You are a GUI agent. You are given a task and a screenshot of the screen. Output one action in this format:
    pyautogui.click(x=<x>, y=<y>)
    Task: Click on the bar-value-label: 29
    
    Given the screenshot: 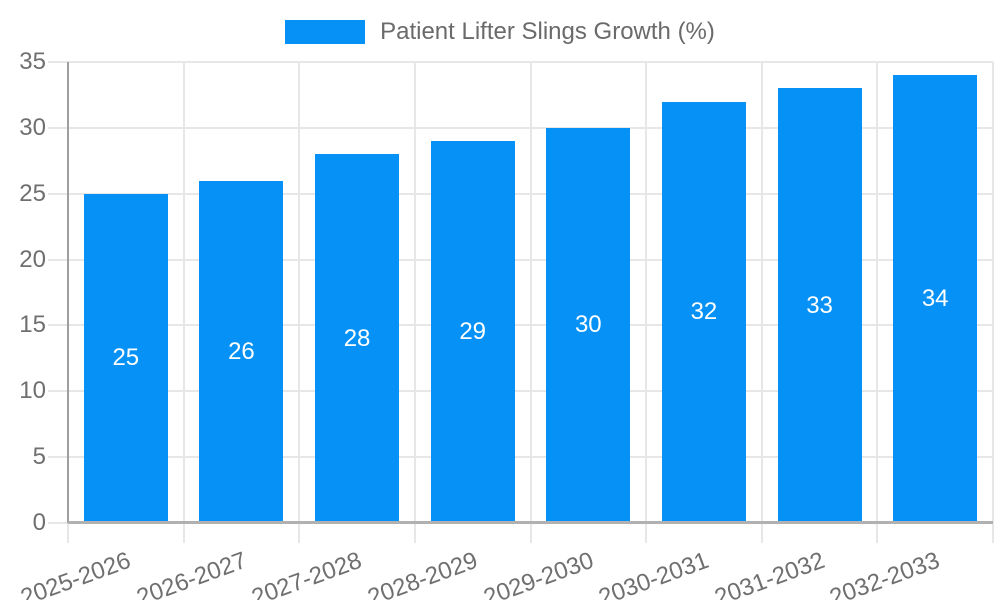 What is the action you would take?
    pyautogui.click(x=473, y=331)
    